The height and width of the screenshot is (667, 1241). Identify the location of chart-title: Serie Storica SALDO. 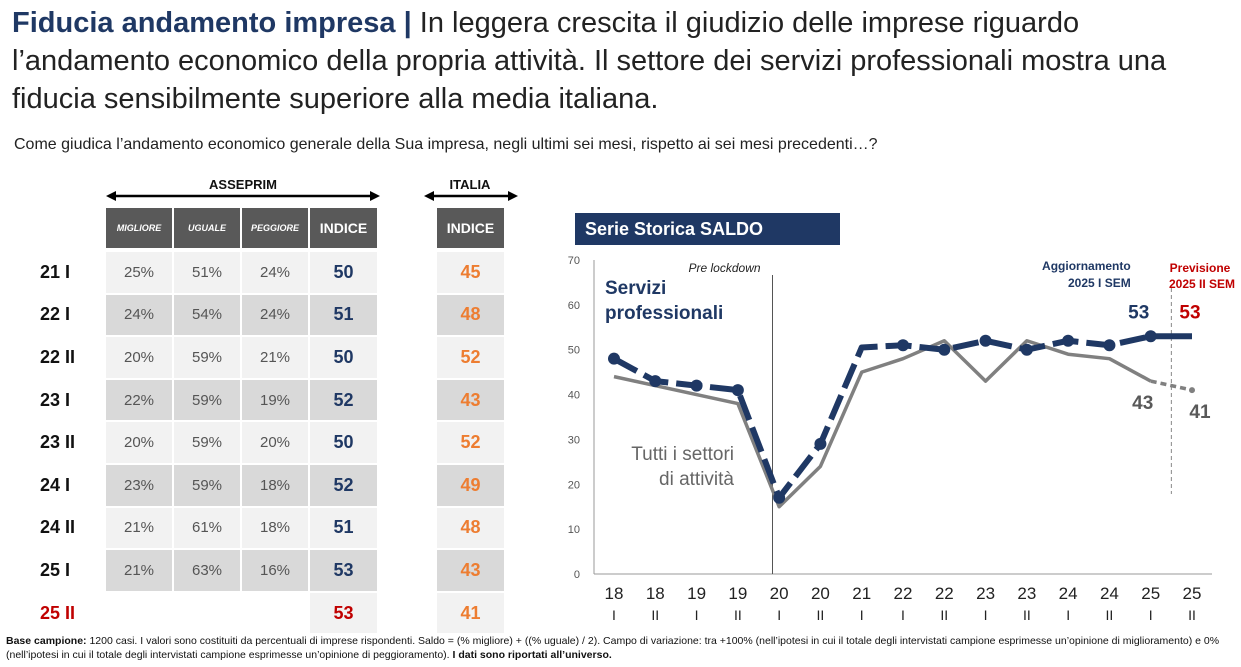
(707, 229).